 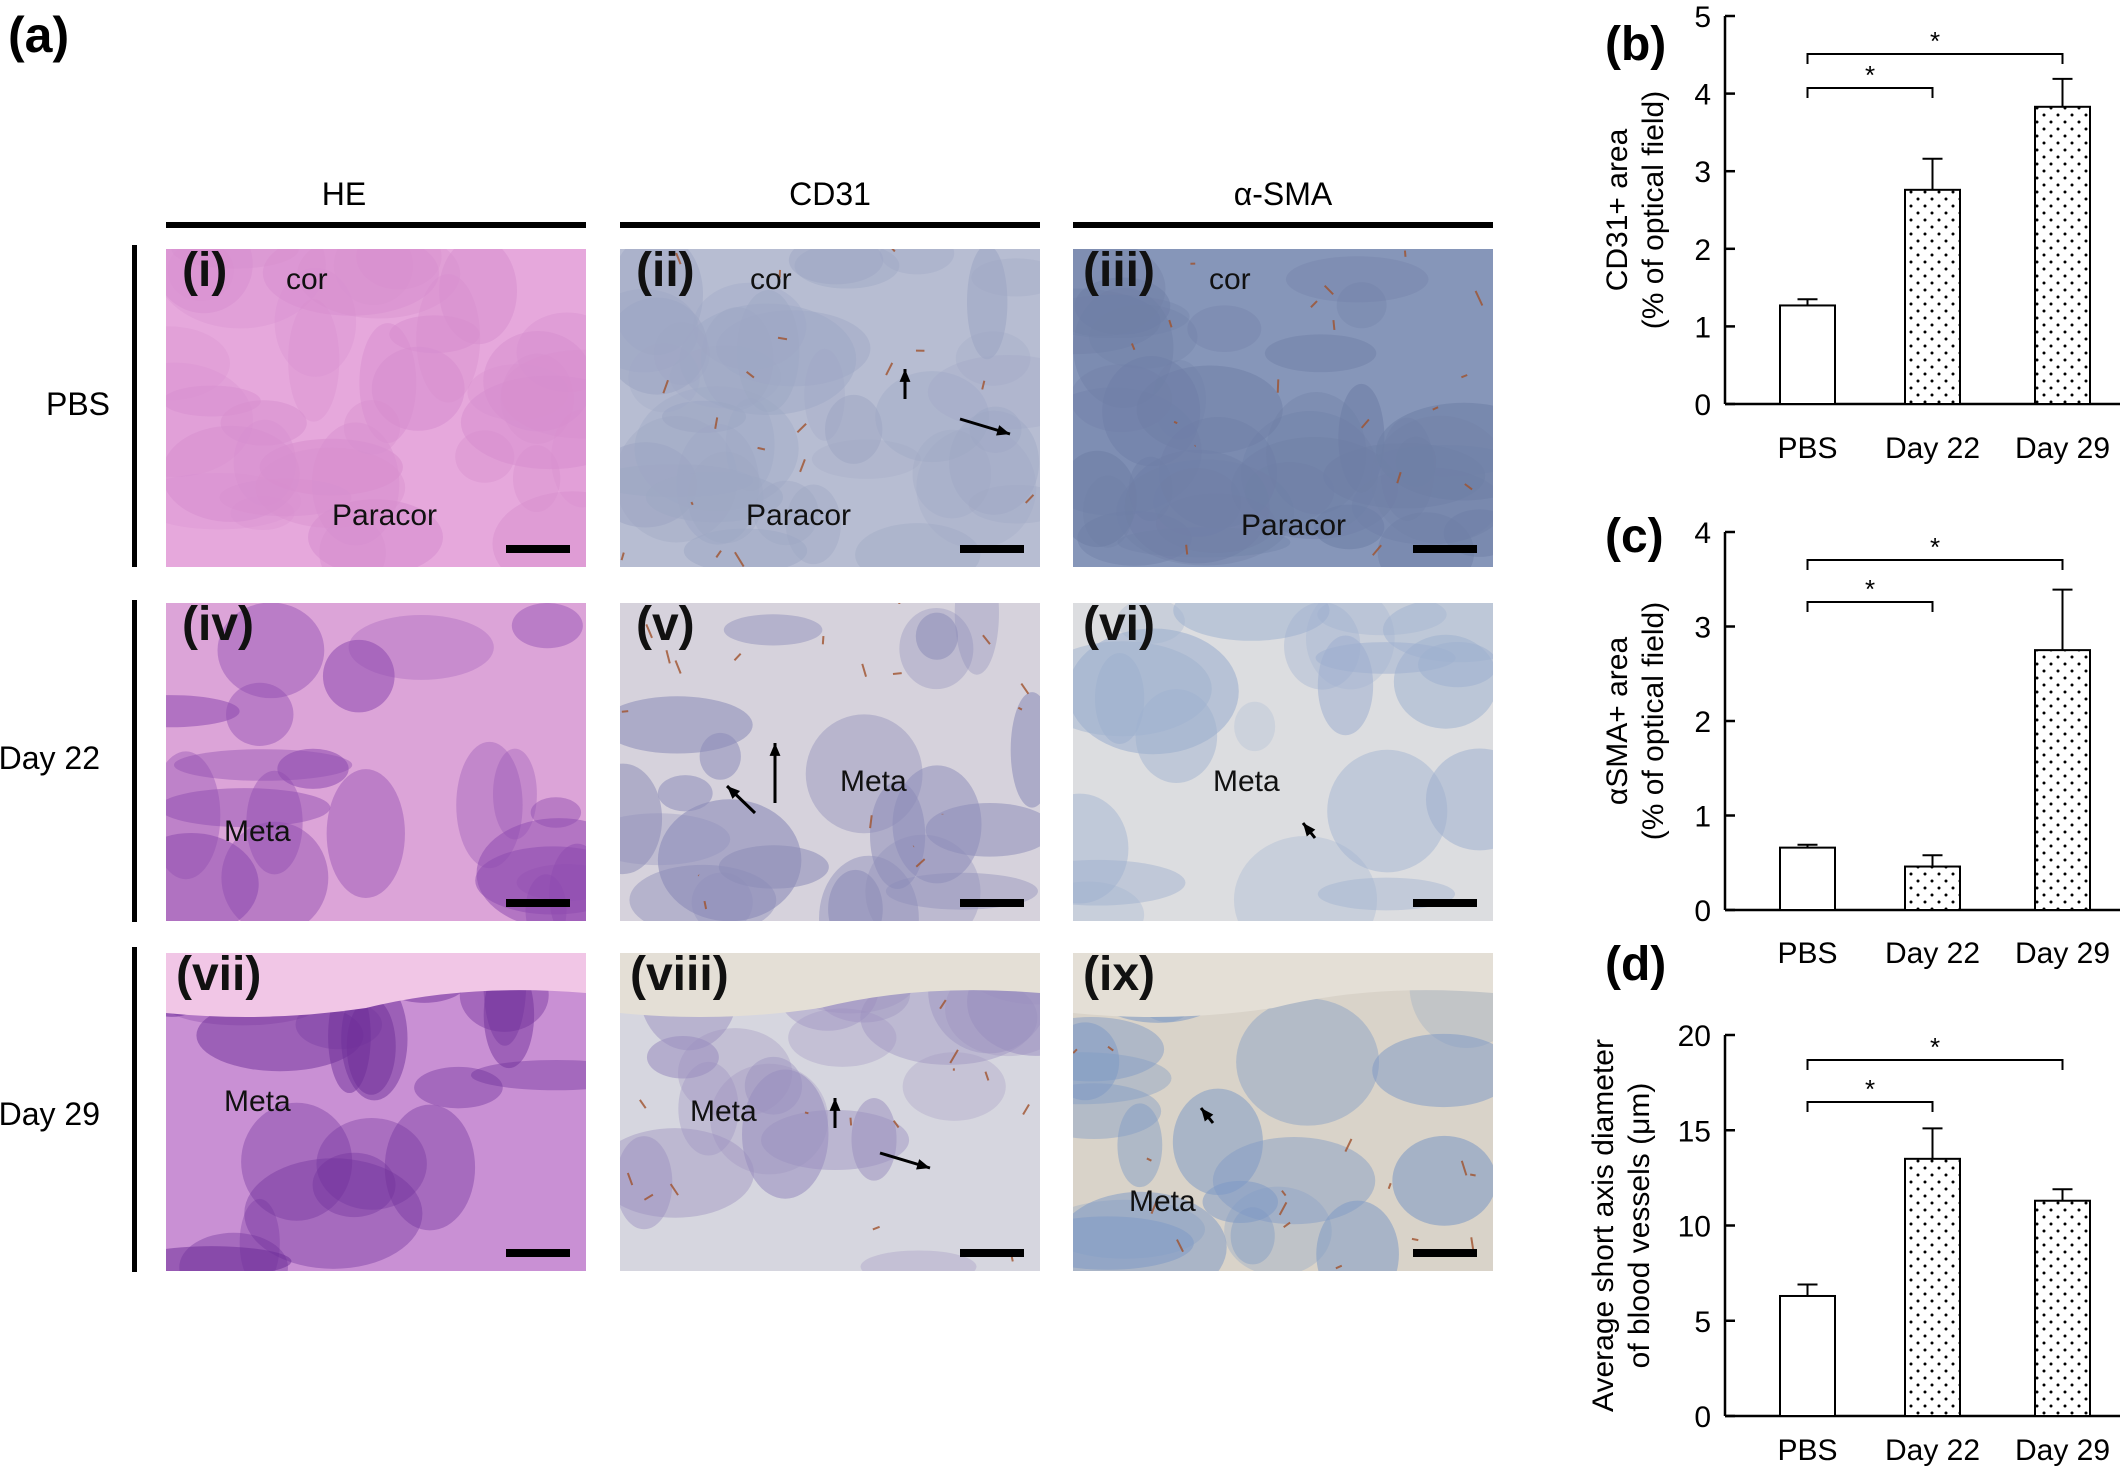 I want to click on y-axis-label: CD31+ area, so click(x=1617, y=209).